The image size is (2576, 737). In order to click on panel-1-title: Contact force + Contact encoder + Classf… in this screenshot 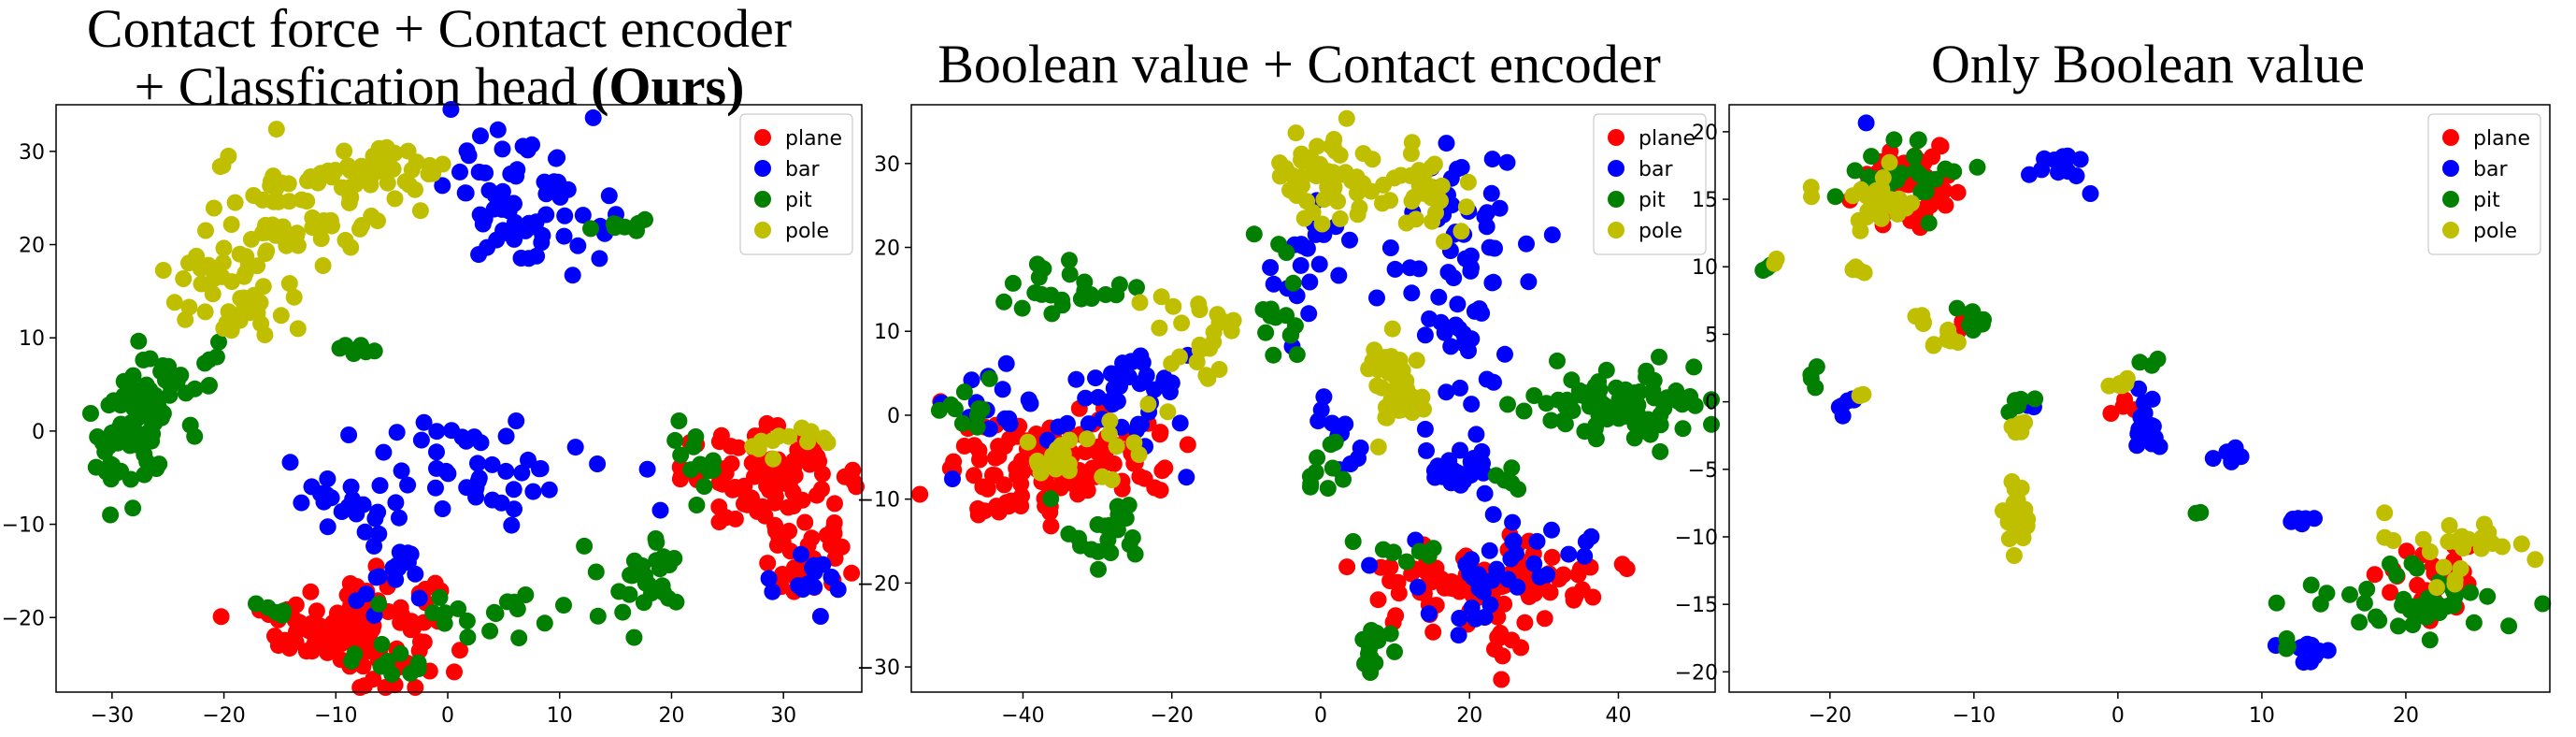, I will do `click(439, 58)`.